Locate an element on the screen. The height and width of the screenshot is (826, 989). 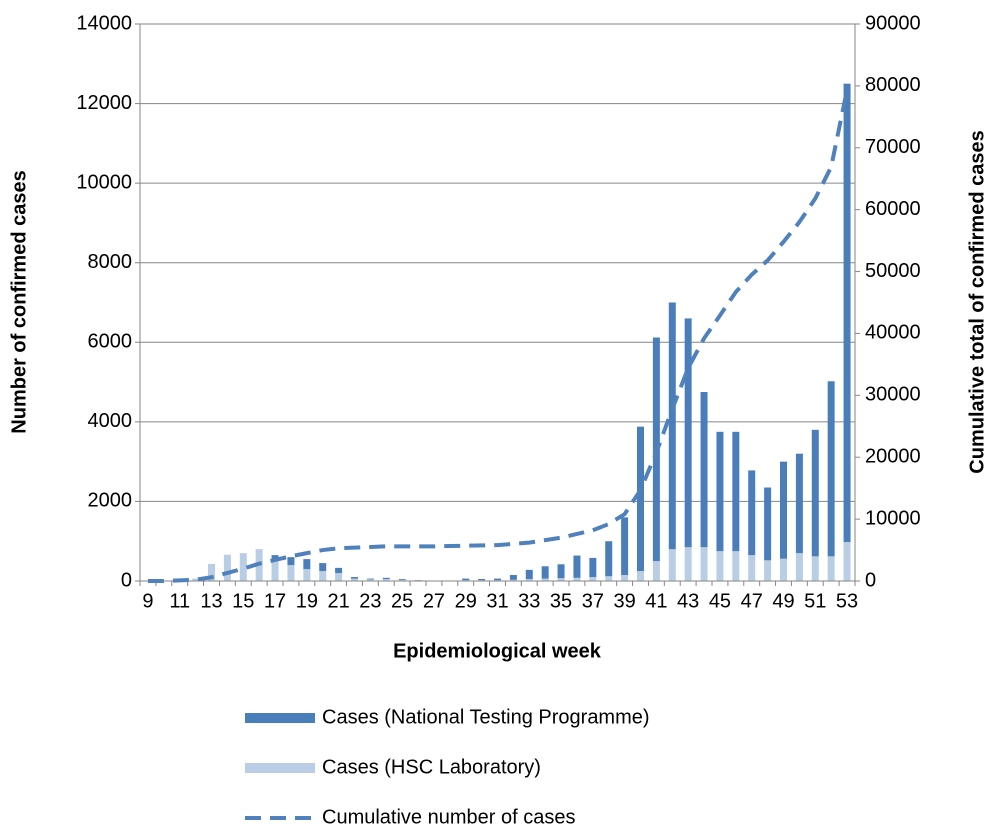
x-tick-label: 33 is located at coordinates (529, 601).